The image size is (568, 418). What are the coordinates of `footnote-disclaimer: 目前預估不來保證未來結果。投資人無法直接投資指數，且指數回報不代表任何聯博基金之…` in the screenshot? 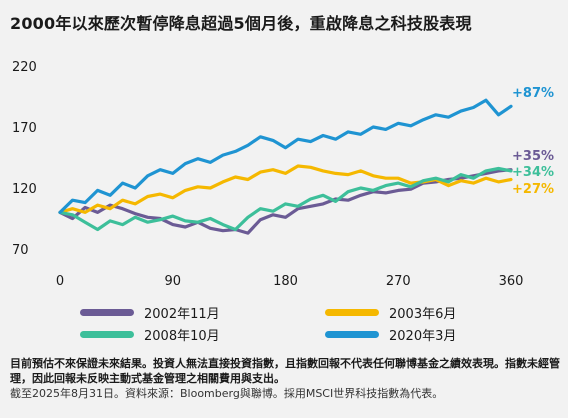 It's located at (285, 371).